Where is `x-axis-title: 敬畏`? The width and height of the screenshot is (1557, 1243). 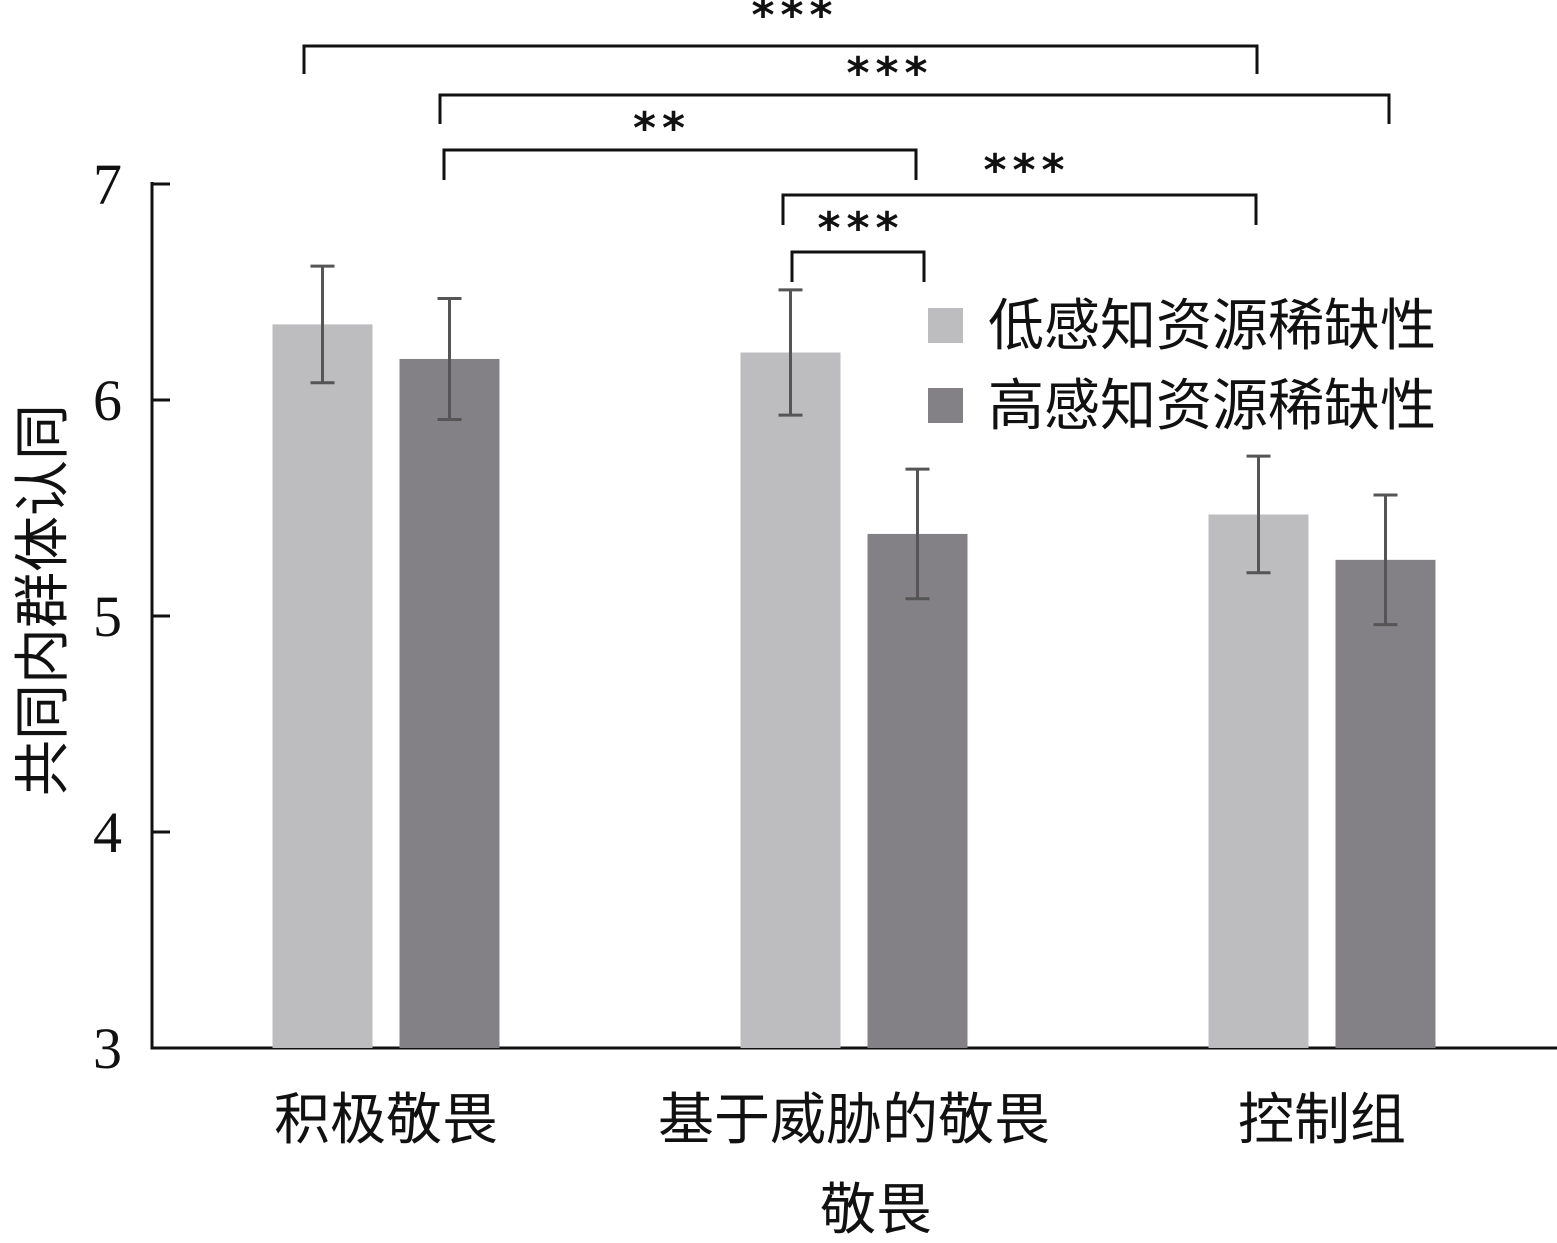
x-axis-title: 敬畏 is located at coordinates (876, 1210).